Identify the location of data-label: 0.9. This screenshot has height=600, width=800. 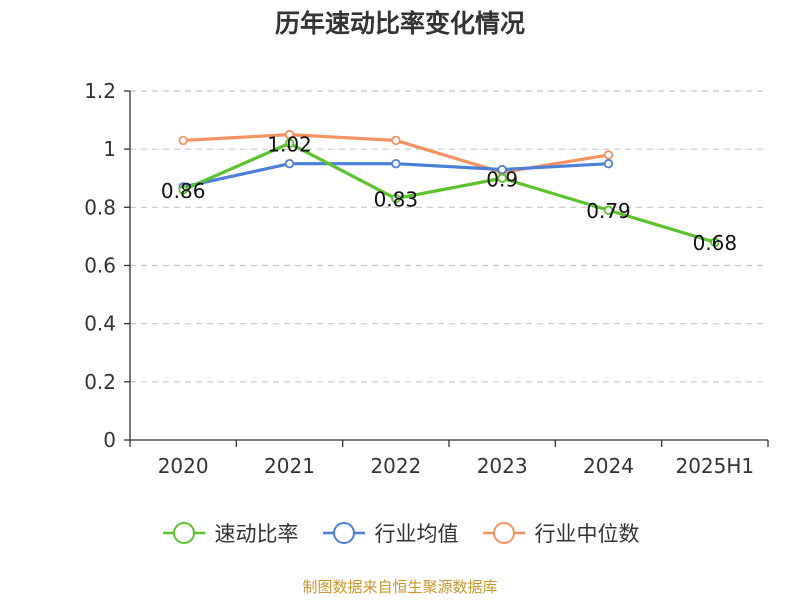
(502, 179).